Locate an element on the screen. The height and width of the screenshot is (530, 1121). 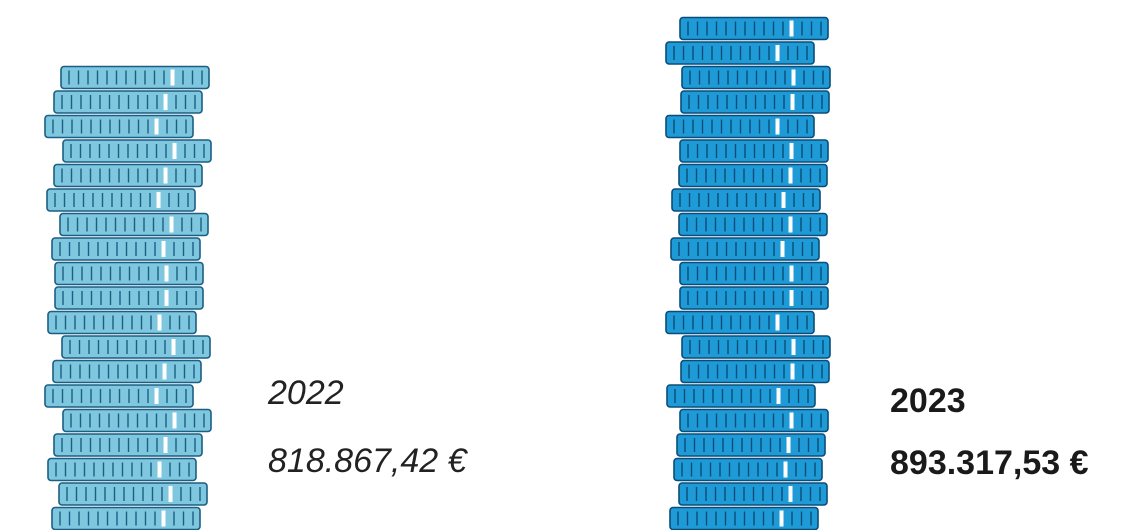
amount-2023: 893.317,53 € is located at coordinates (989, 463).